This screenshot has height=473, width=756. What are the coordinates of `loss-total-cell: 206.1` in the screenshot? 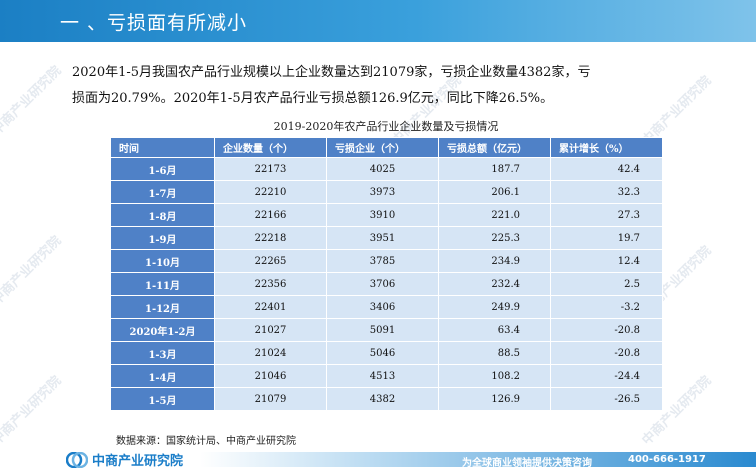 It's located at (494, 192).